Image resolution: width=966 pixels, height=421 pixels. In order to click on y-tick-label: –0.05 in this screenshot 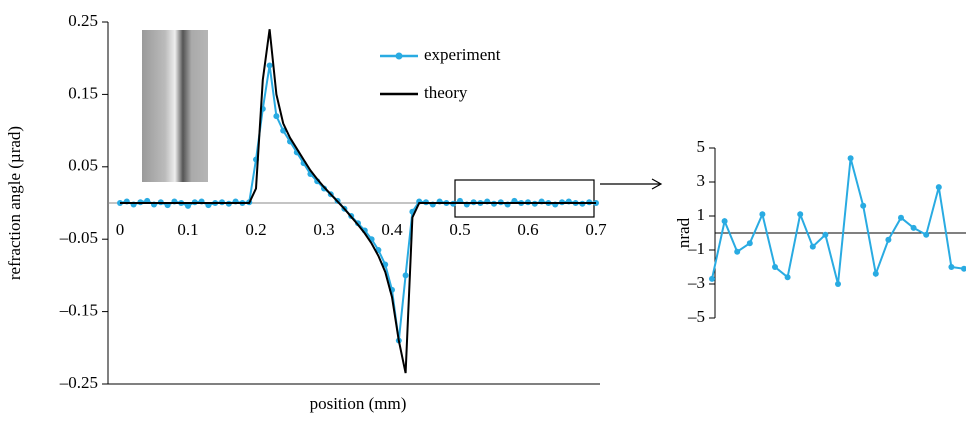, I will do `click(78, 237)`.